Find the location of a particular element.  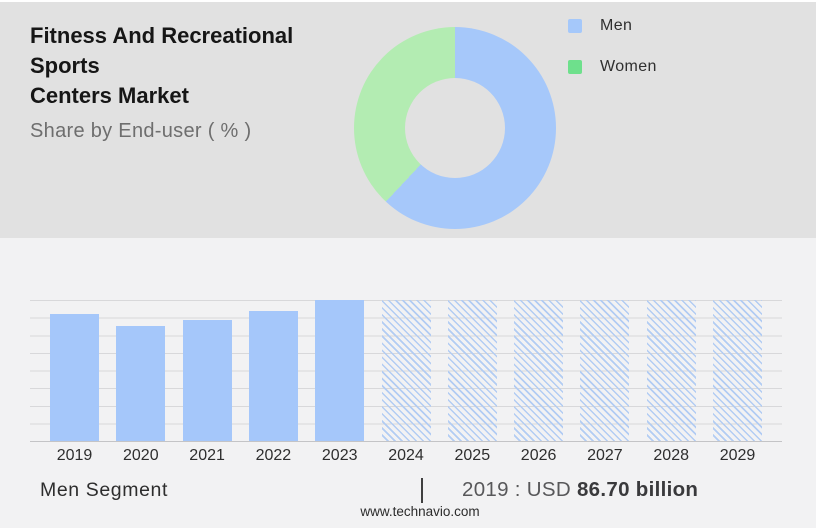

men-swatch is located at coordinates (575, 26).